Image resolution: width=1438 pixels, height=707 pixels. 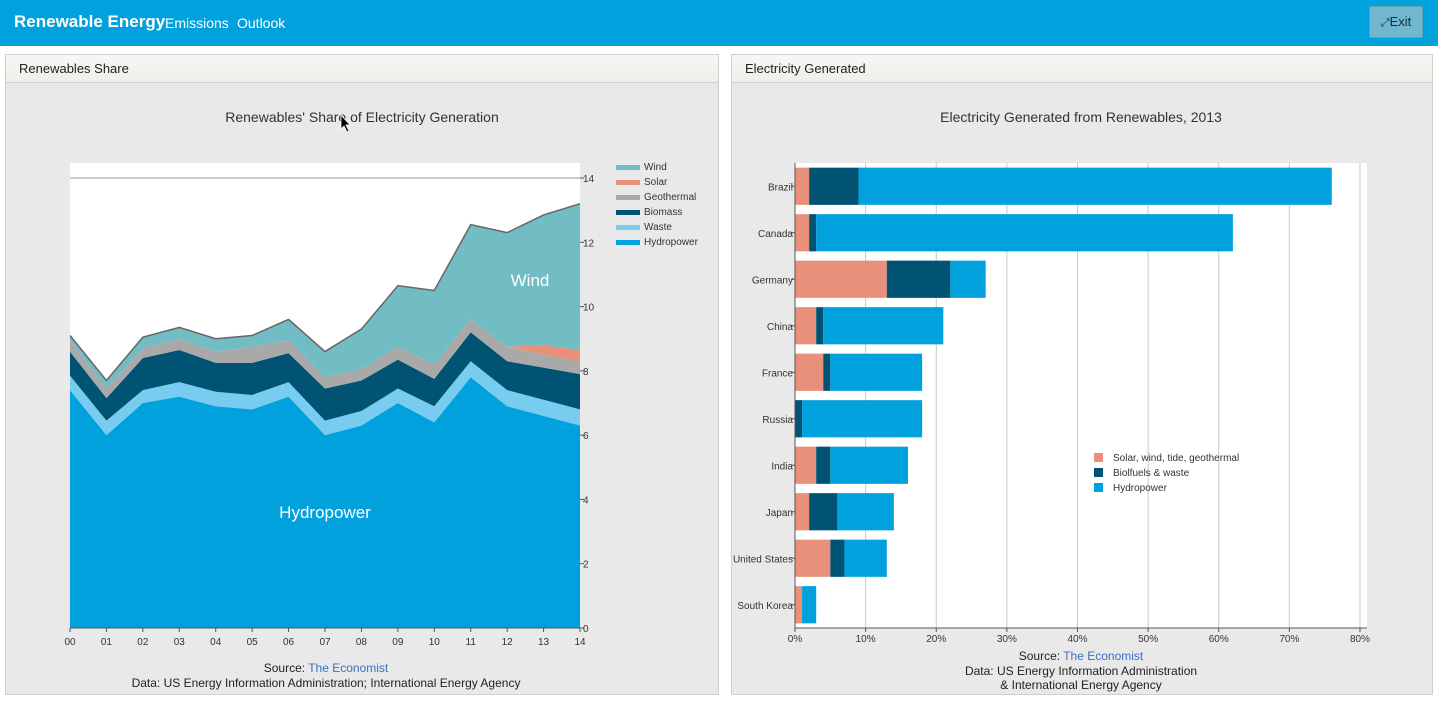 What do you see at coordinates (1176, 458) in the screenshot?
I see `legend-label: Solar, wind, tide, geothermal` at bounding box center [1176, 458].